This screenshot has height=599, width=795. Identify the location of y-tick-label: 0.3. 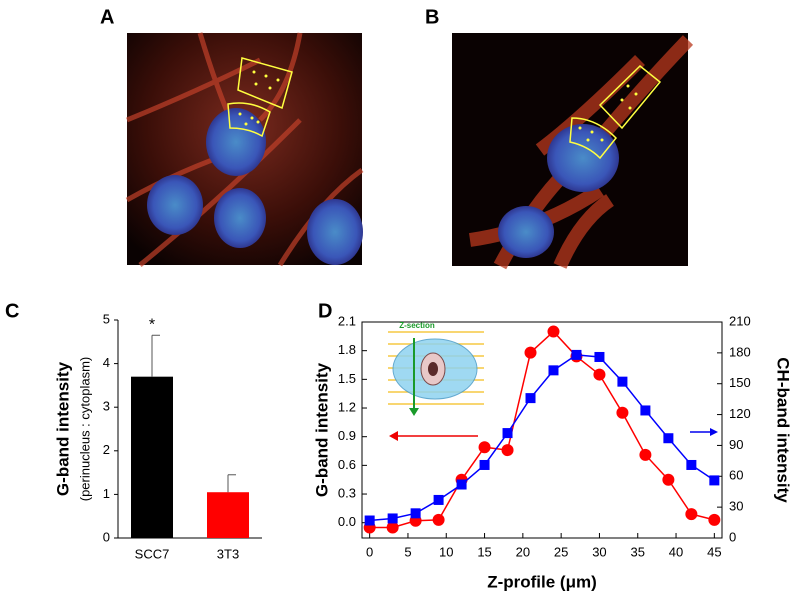
(347, 492).